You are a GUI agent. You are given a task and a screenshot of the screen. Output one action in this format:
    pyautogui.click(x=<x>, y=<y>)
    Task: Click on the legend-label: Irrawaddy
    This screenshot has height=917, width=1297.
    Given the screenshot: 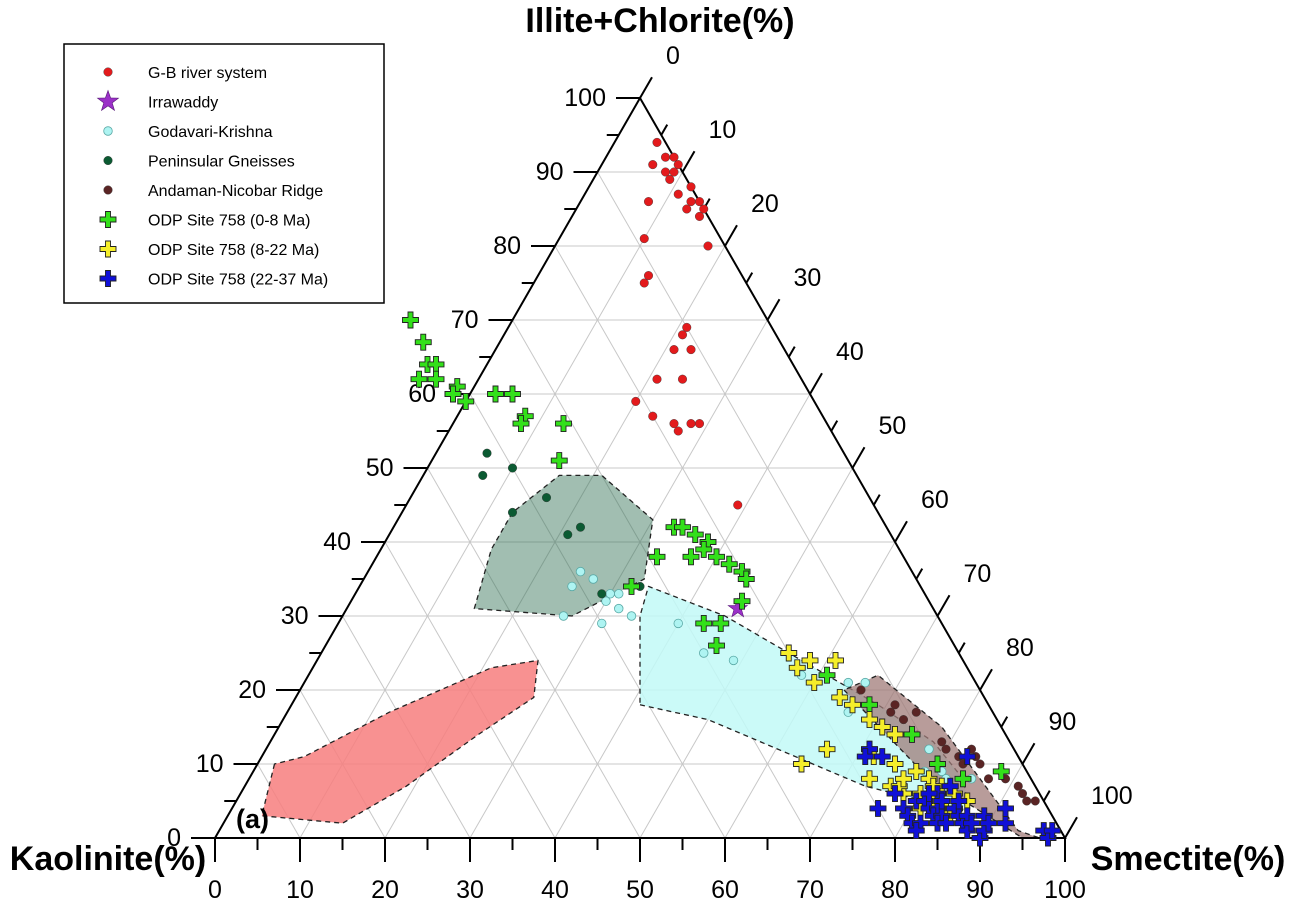 What is the action you would take?
    pyautogui.click(x=183, y=103)
    